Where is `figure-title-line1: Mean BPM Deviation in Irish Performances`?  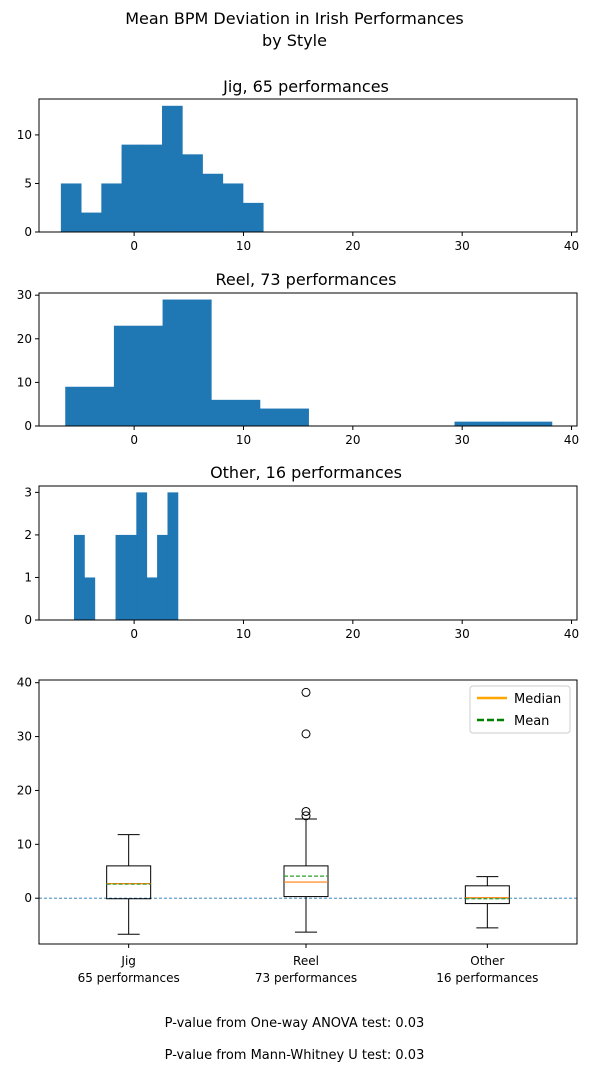
figure-title-line1: Mean BPM Deviation in Irish Performances is located at coordinates (294, 18).